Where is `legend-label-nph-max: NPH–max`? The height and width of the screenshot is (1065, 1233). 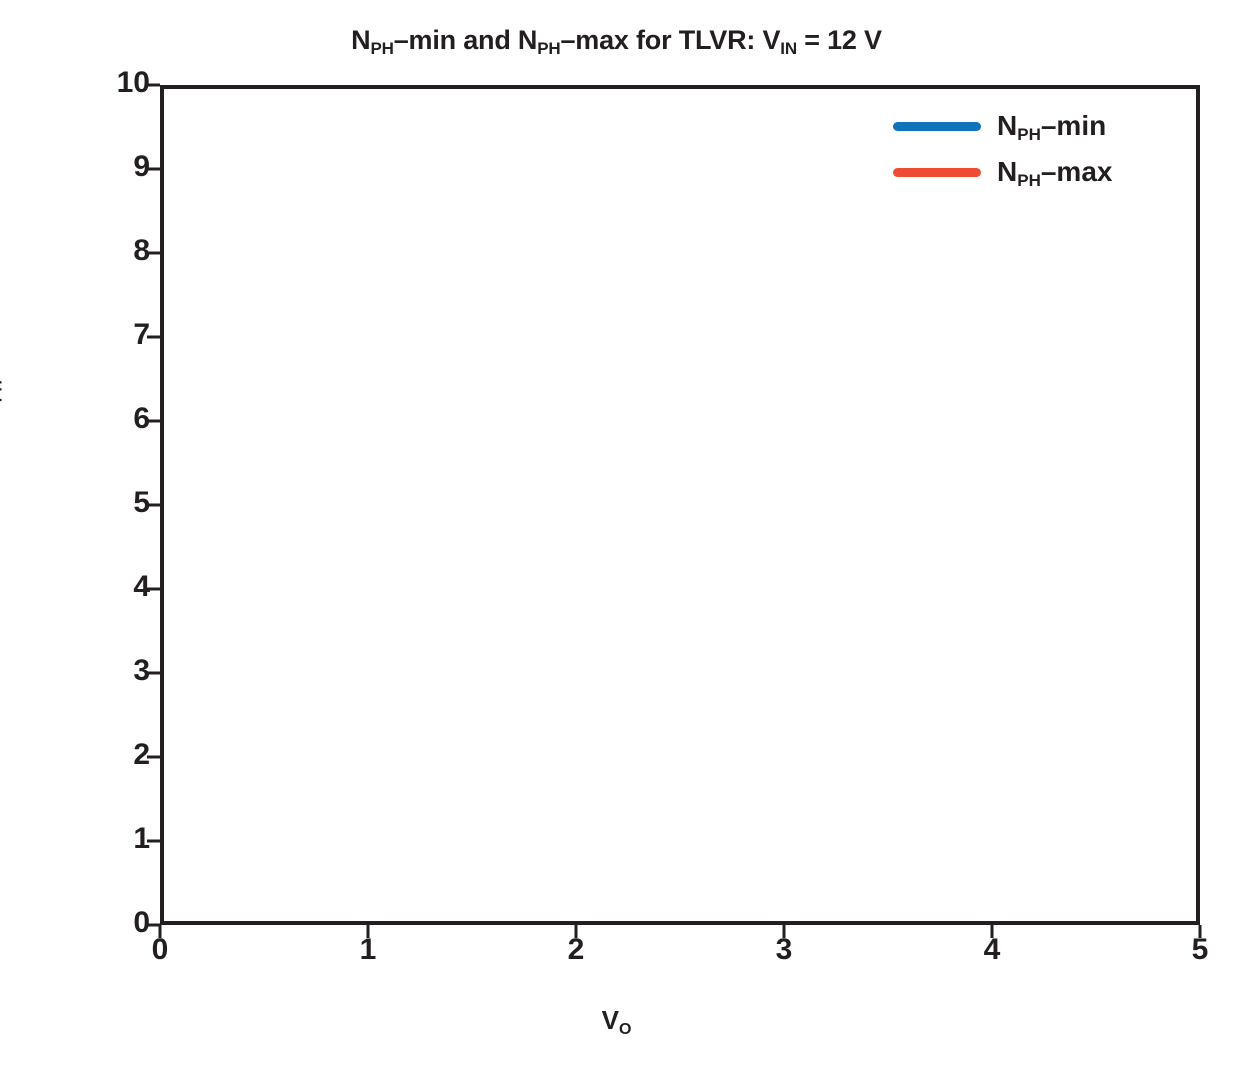 legend-label-nph-max: NPH–max is located at coordinates (1055, 173).